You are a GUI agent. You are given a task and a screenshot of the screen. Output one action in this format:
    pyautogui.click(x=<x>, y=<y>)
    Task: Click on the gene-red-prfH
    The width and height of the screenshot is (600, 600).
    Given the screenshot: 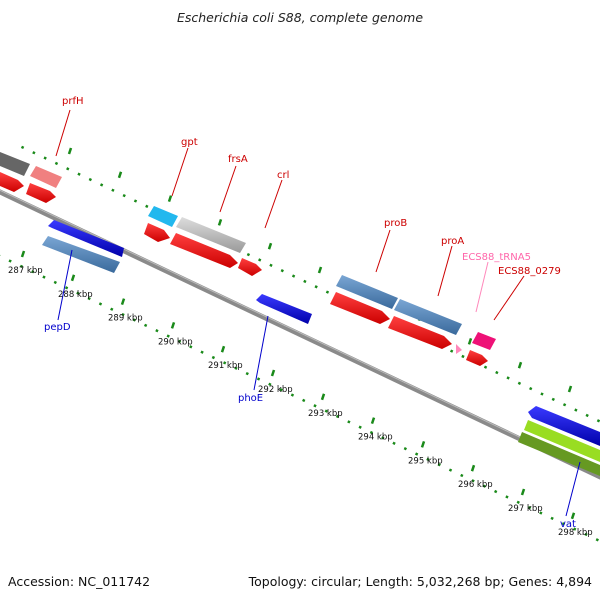 What is the action you would take?
    pyautogui.click(x=41, y=193)
    